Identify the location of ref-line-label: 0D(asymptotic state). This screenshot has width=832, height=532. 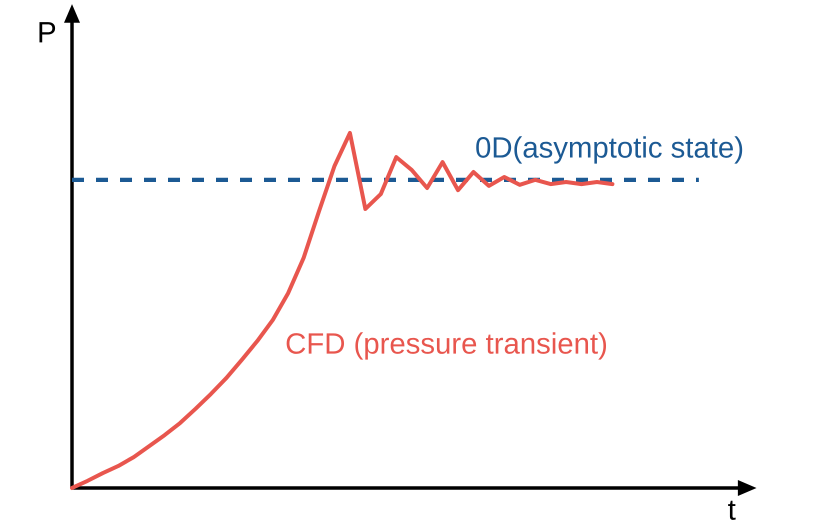
(609, 150).